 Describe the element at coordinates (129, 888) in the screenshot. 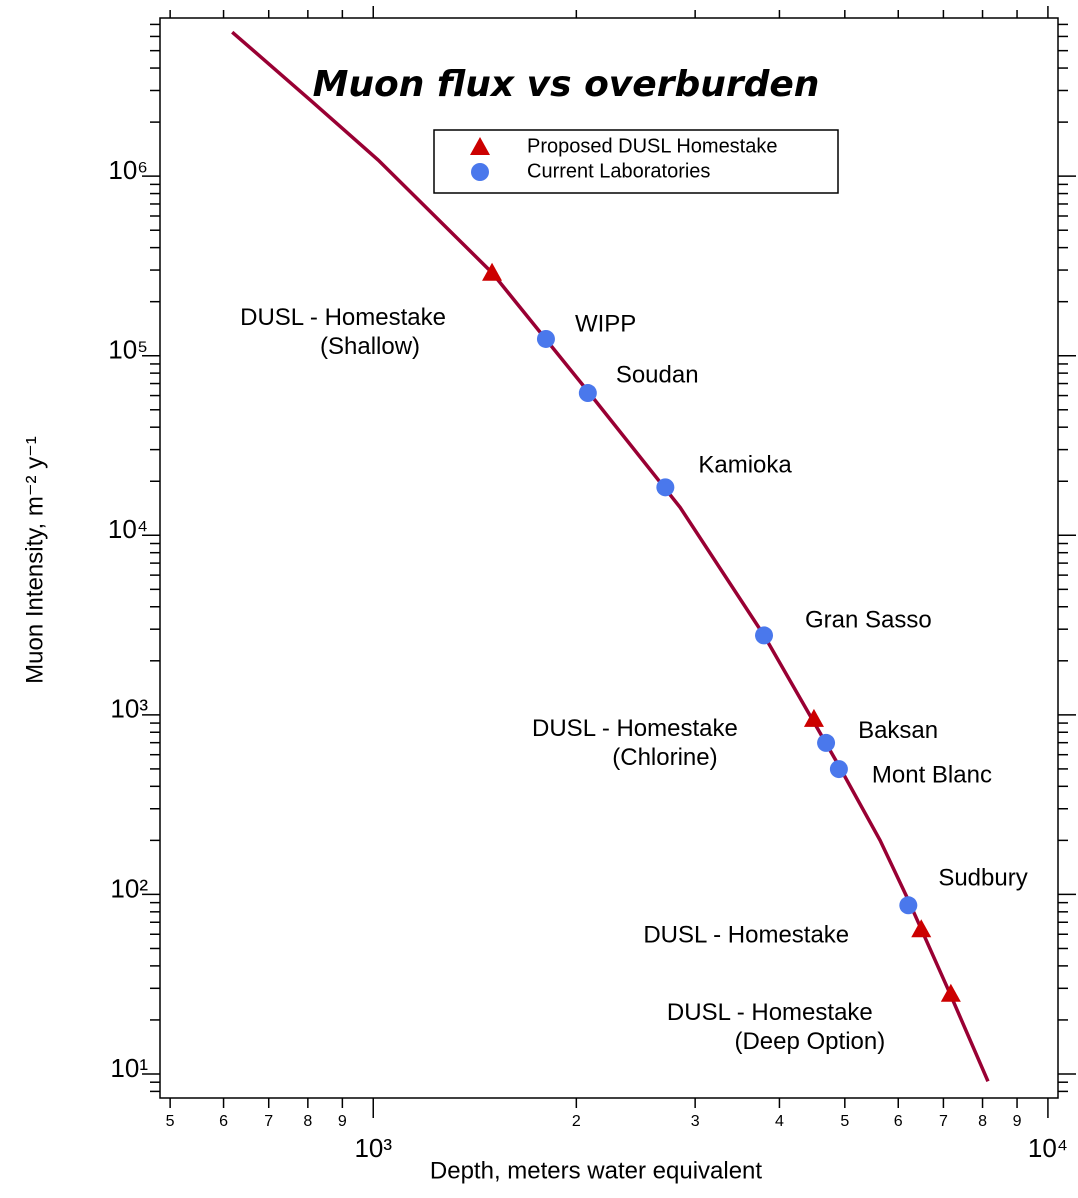

I see `y-tick-label: 10²` at that location.